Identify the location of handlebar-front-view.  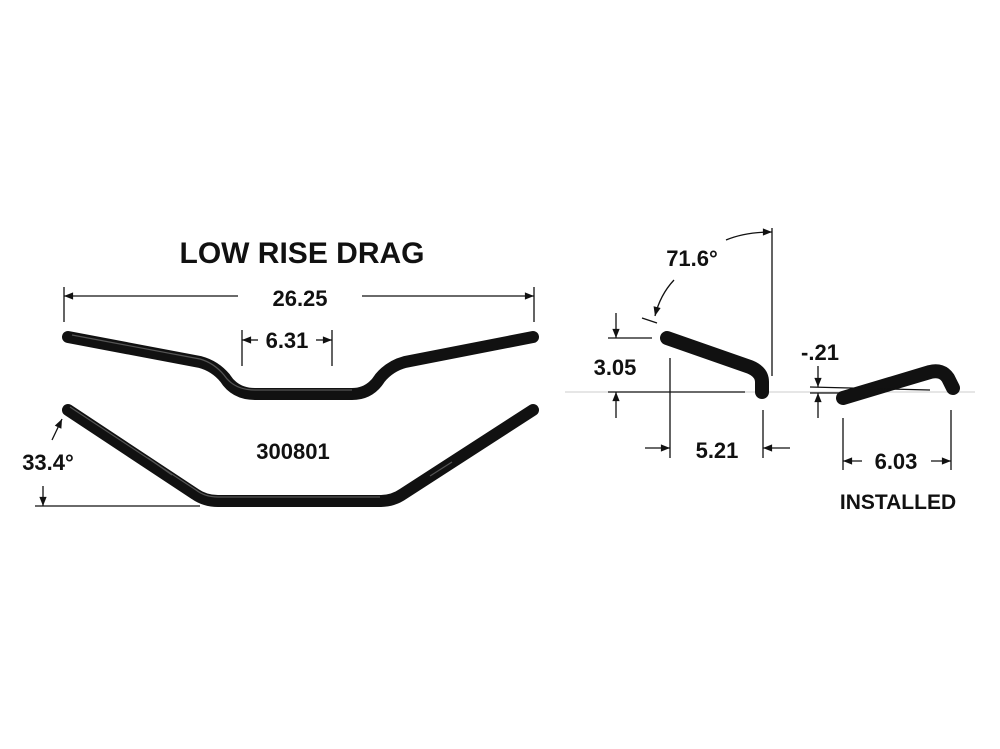
(300, 455).